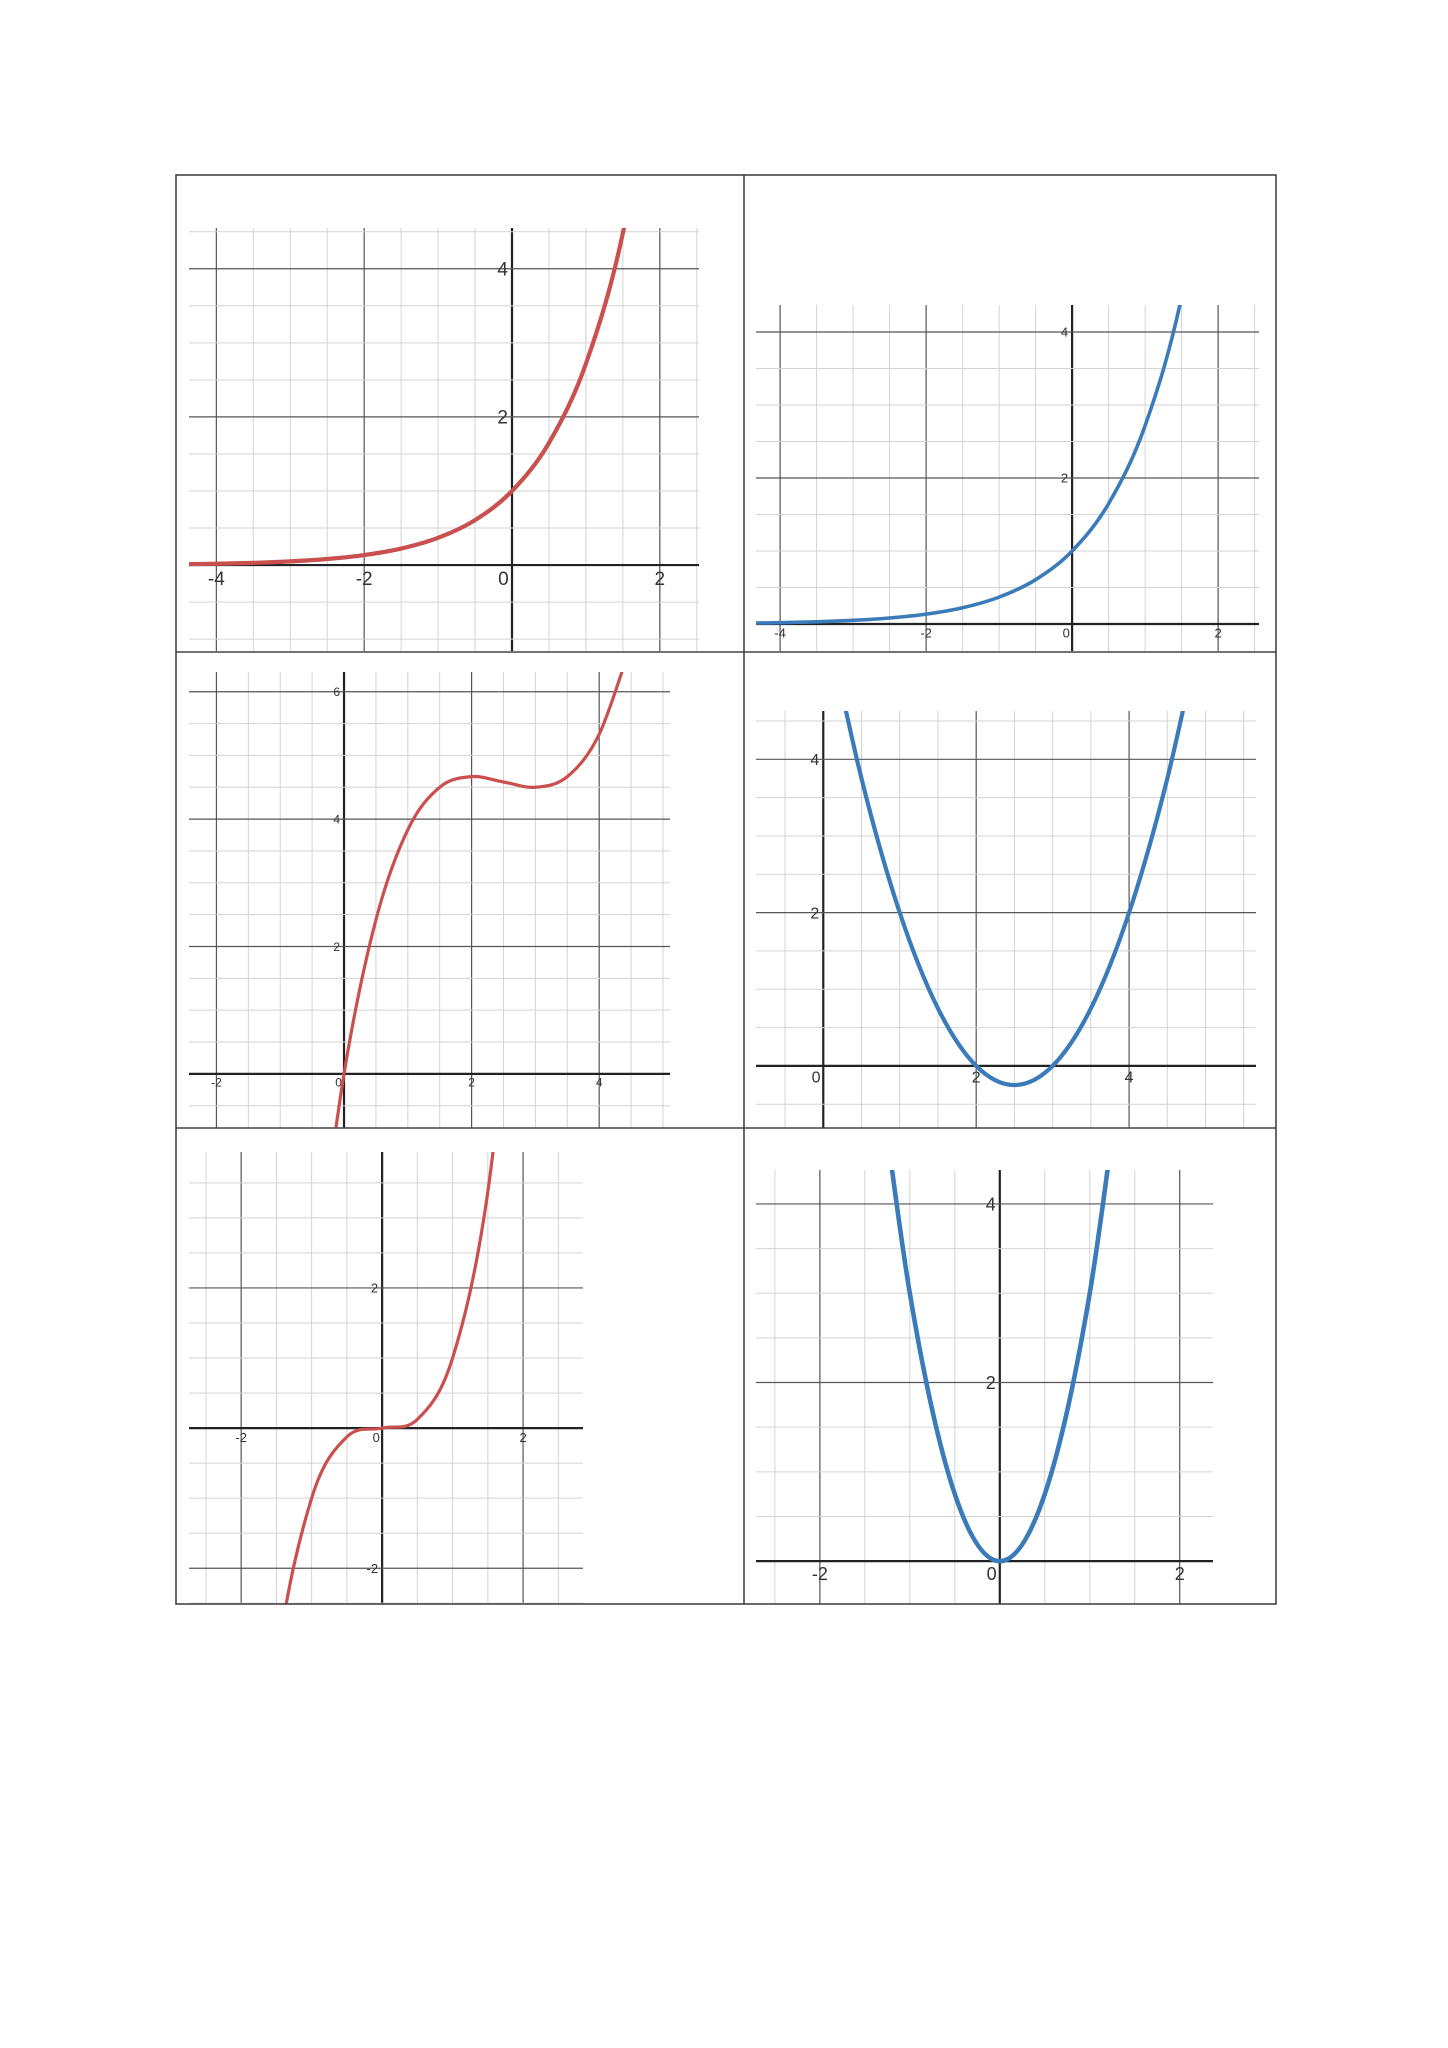 The height and width of the screenshot is (2048, 1448). I want to click on y-tick-label: -2, so click(373, 1568).